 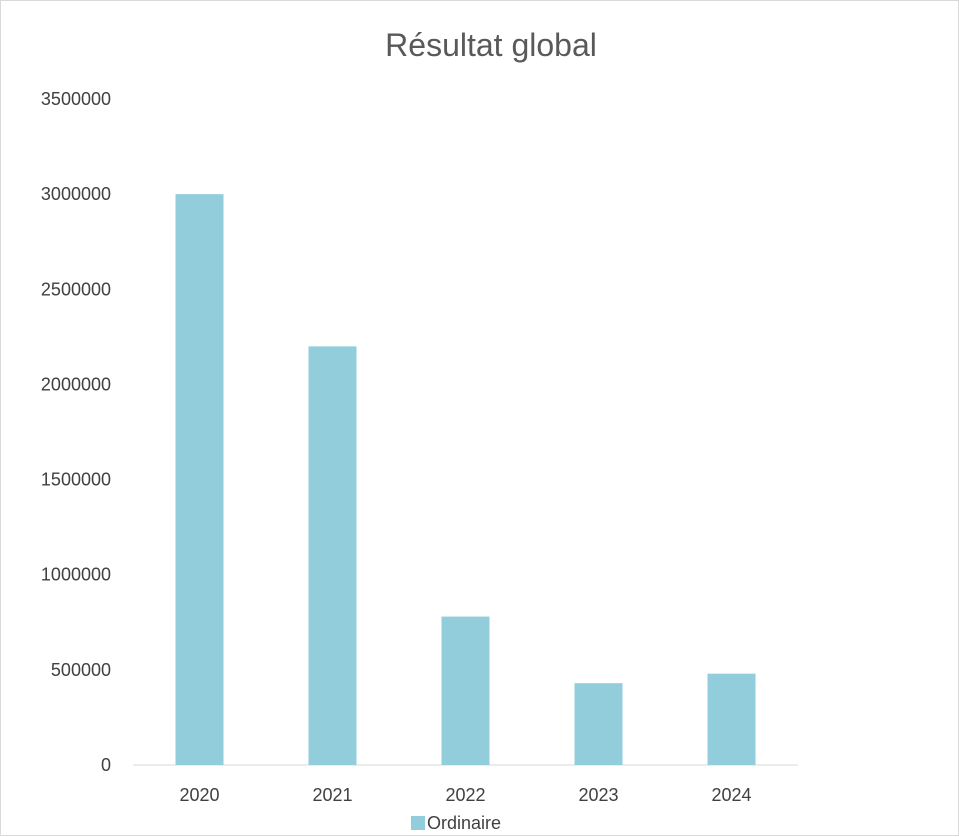 I want to click on x-tick-label: 2023, so click(x=598, y=795).